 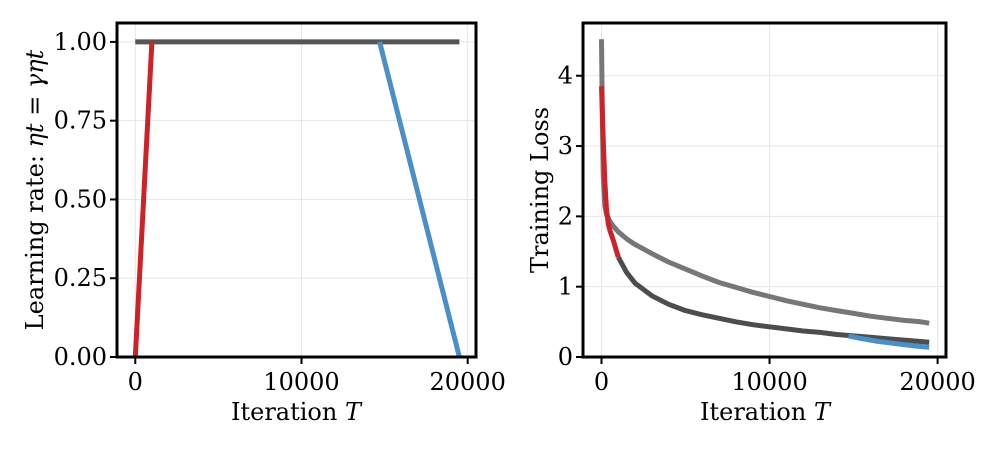 I want to click on right-y-tick-label: 3, so click(x=565, y=146).